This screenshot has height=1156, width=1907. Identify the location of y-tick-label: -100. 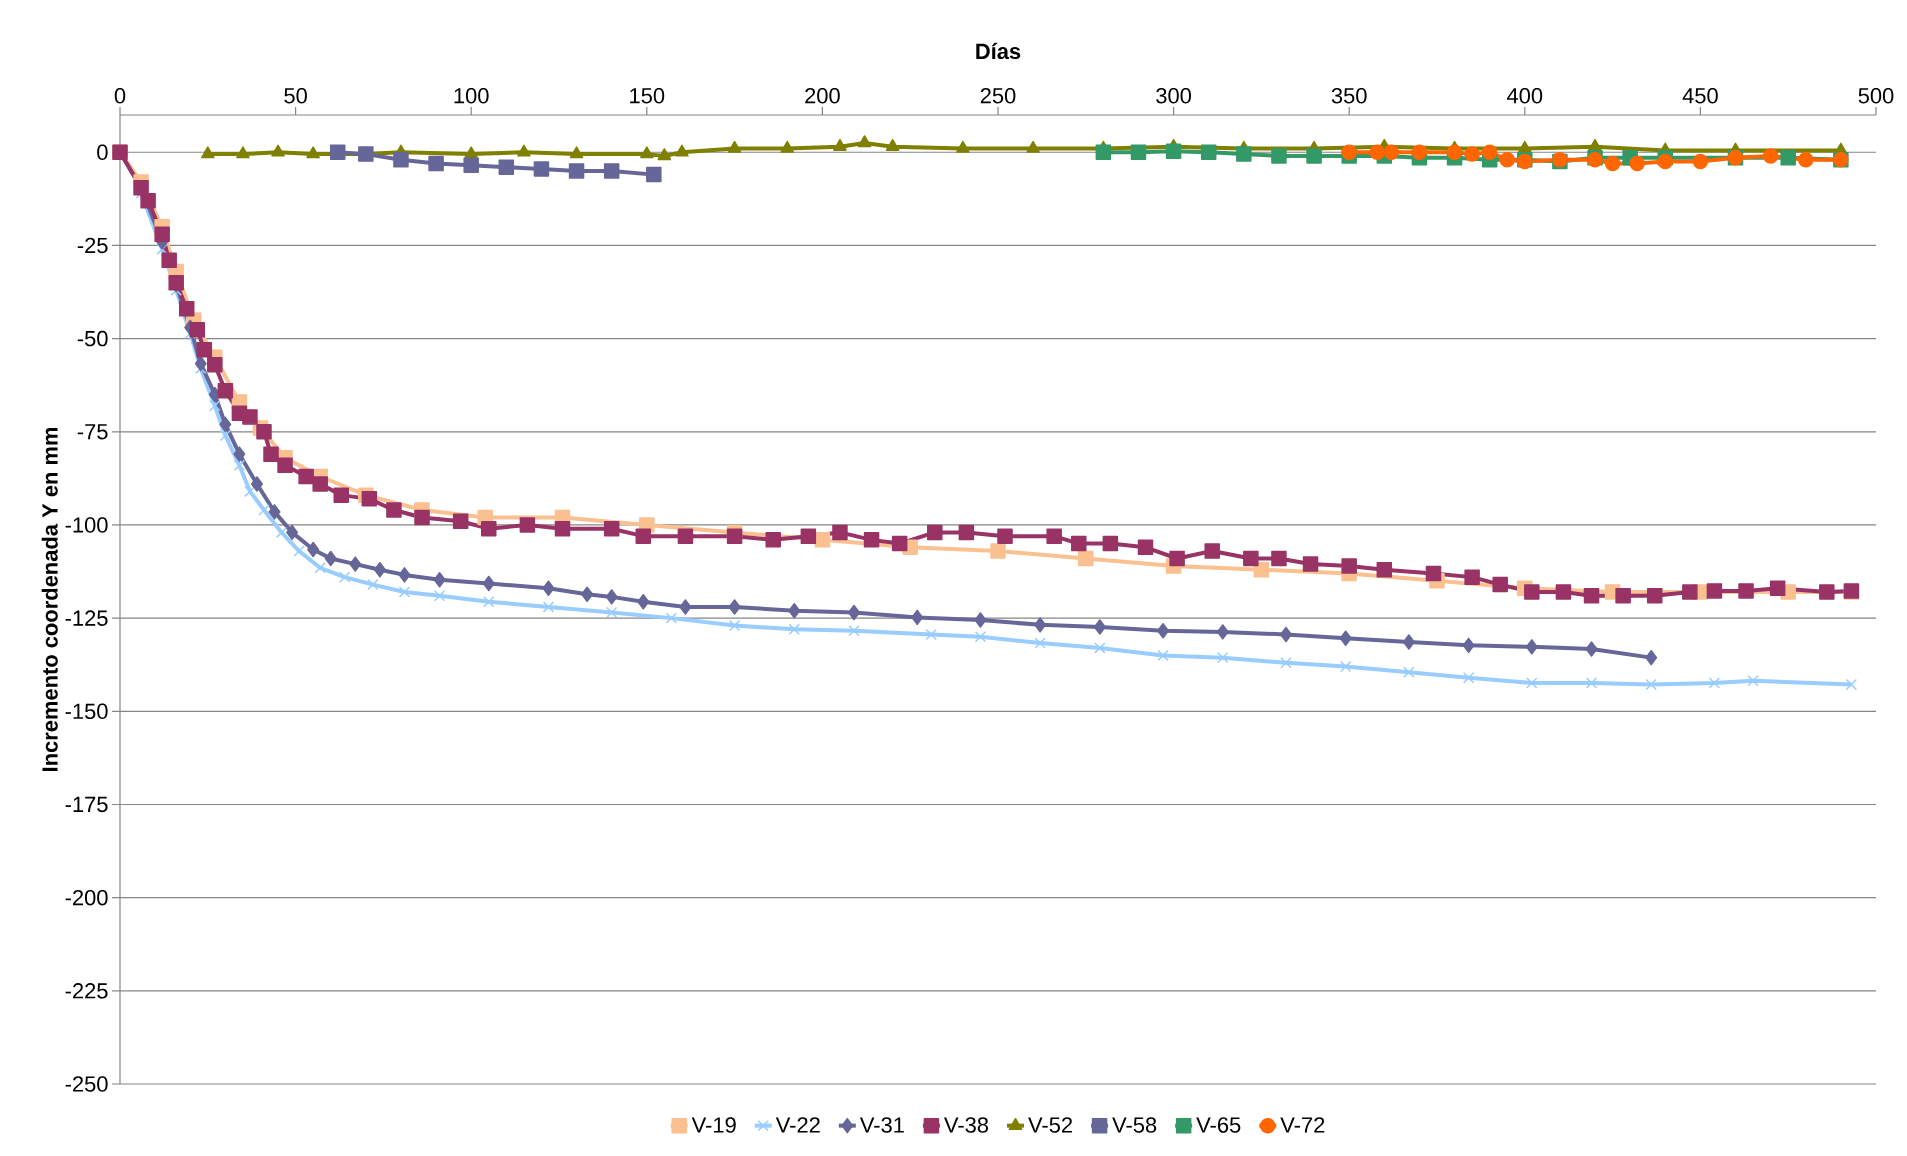
(86, 525).